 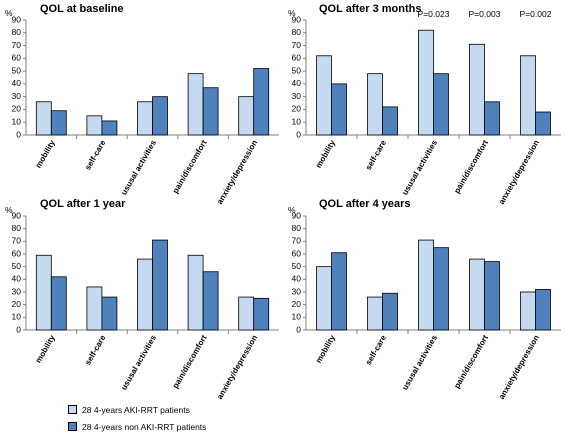 I want to click on chart-title: QOL at baseline, so click(x=82, y=9).